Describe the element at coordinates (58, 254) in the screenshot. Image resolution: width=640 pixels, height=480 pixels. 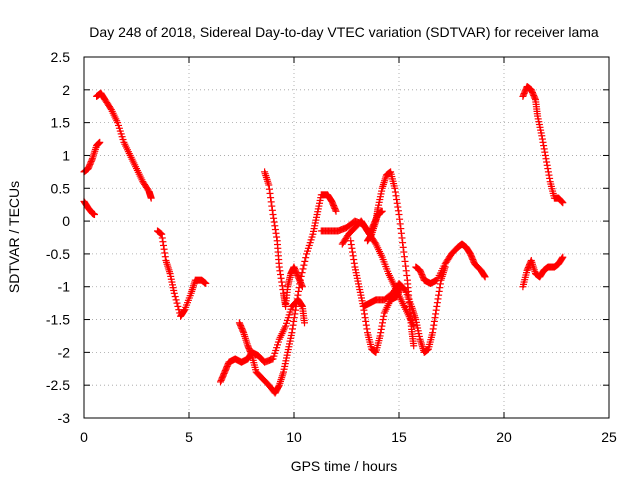
I see `y-tick-label: -0.5` at that location.